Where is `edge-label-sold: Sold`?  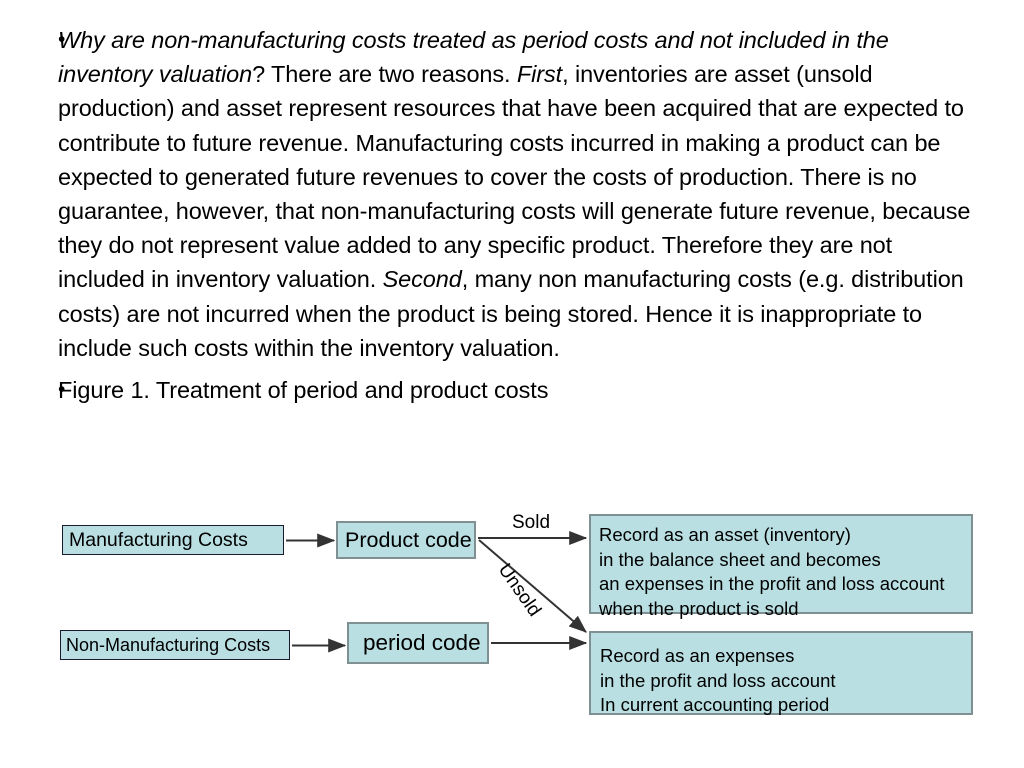 edge-label-sold: Sold is located at coordinates (531, 522).